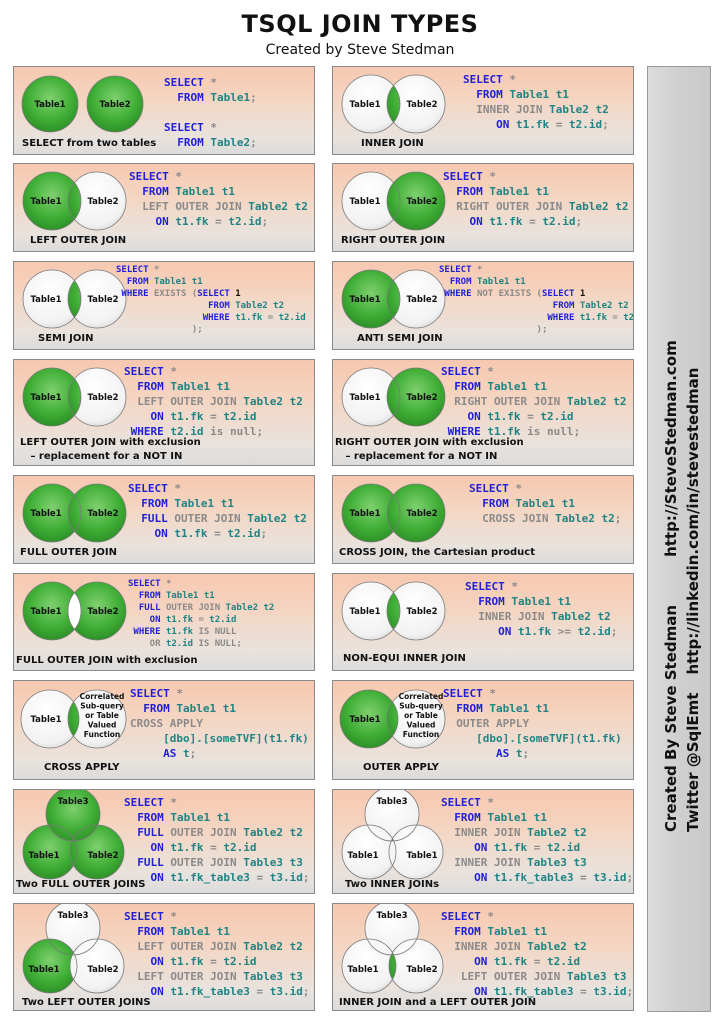  Describe the element at coordinates (215, 632) in the screenshot. I see `code-token: IS NULL` at that location.